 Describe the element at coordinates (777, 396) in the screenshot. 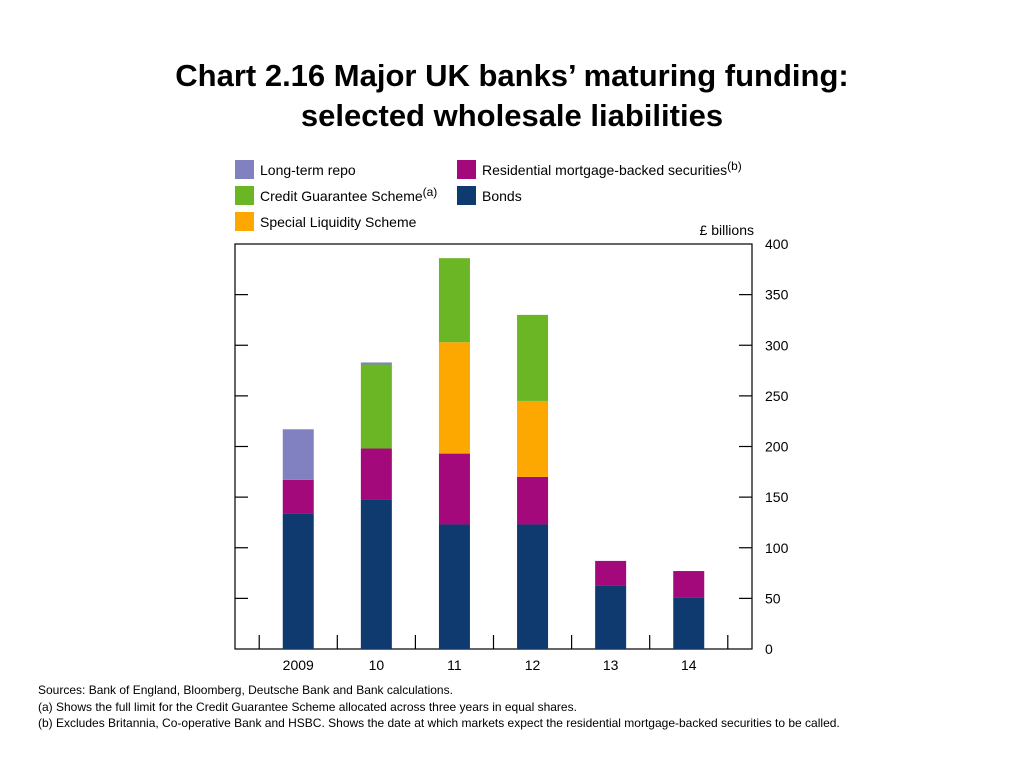

I see `y-tick-label: 250` at that location.